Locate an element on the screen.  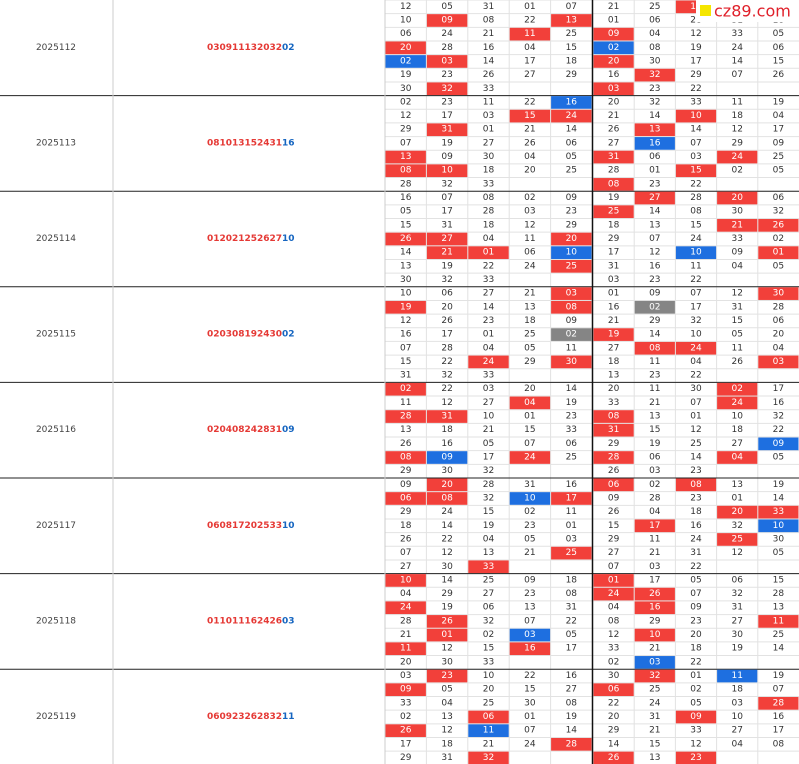
front-number: 08 is located at coordinates (238, 335).